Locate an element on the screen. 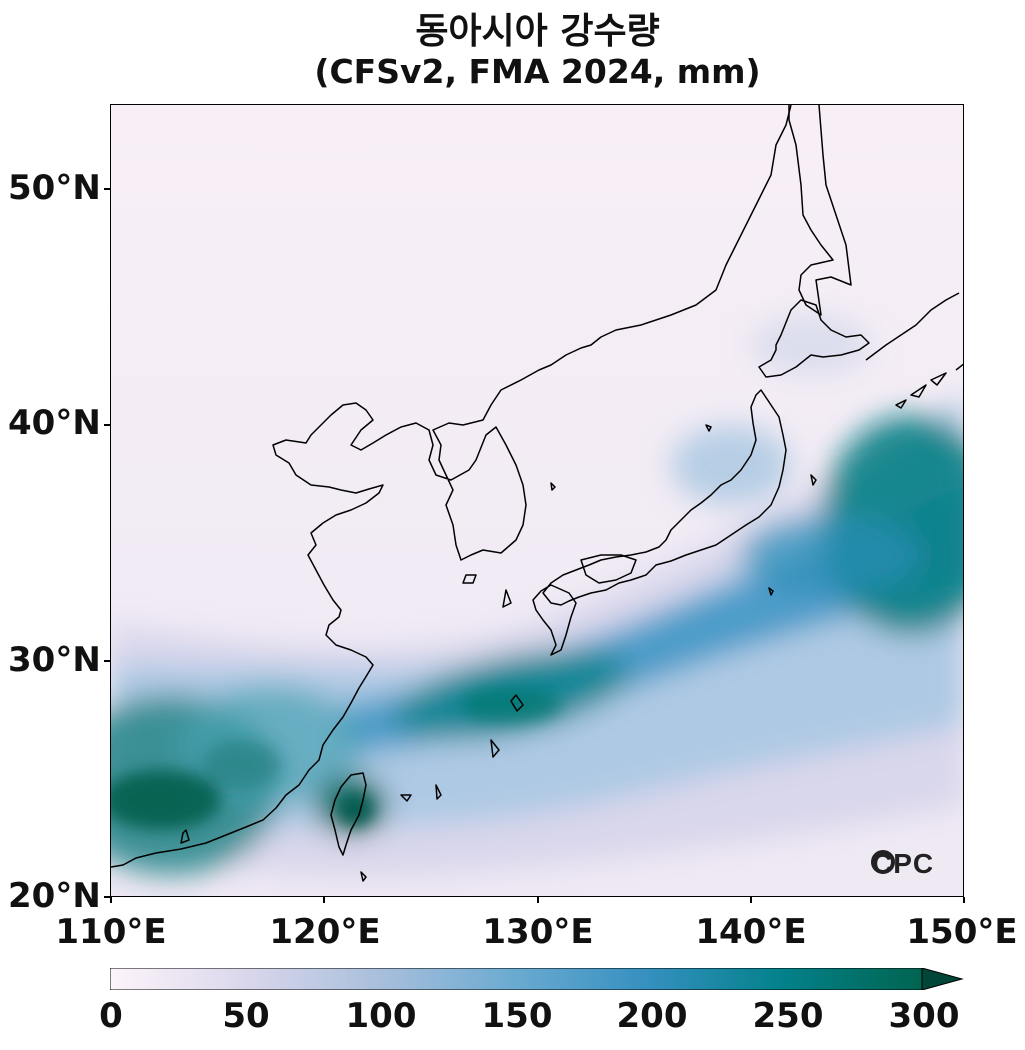 The height and width of the screenshot is (1050, 1025). chart-title-line1: 동아시아 강수량 is located at coordinates (537, 31).